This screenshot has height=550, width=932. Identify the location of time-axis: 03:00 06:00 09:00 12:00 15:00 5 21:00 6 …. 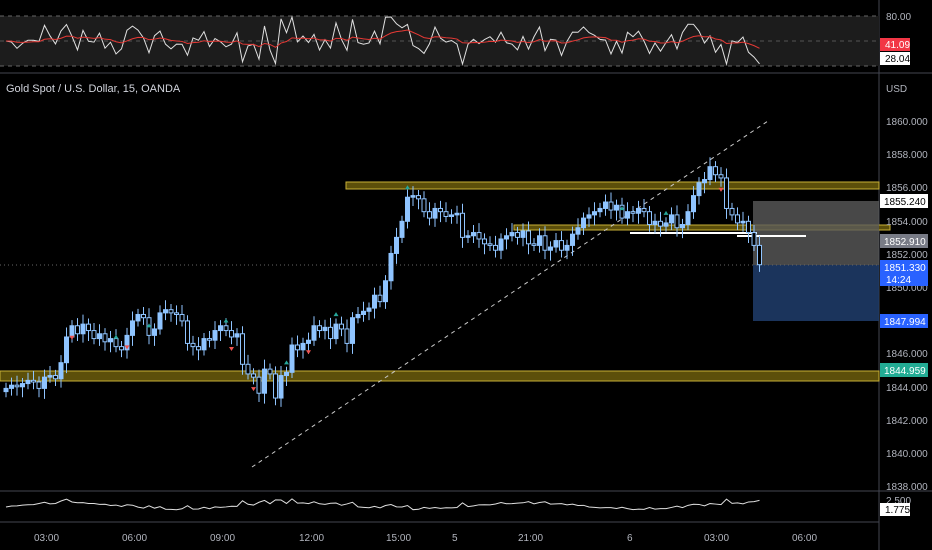
(425, 538).